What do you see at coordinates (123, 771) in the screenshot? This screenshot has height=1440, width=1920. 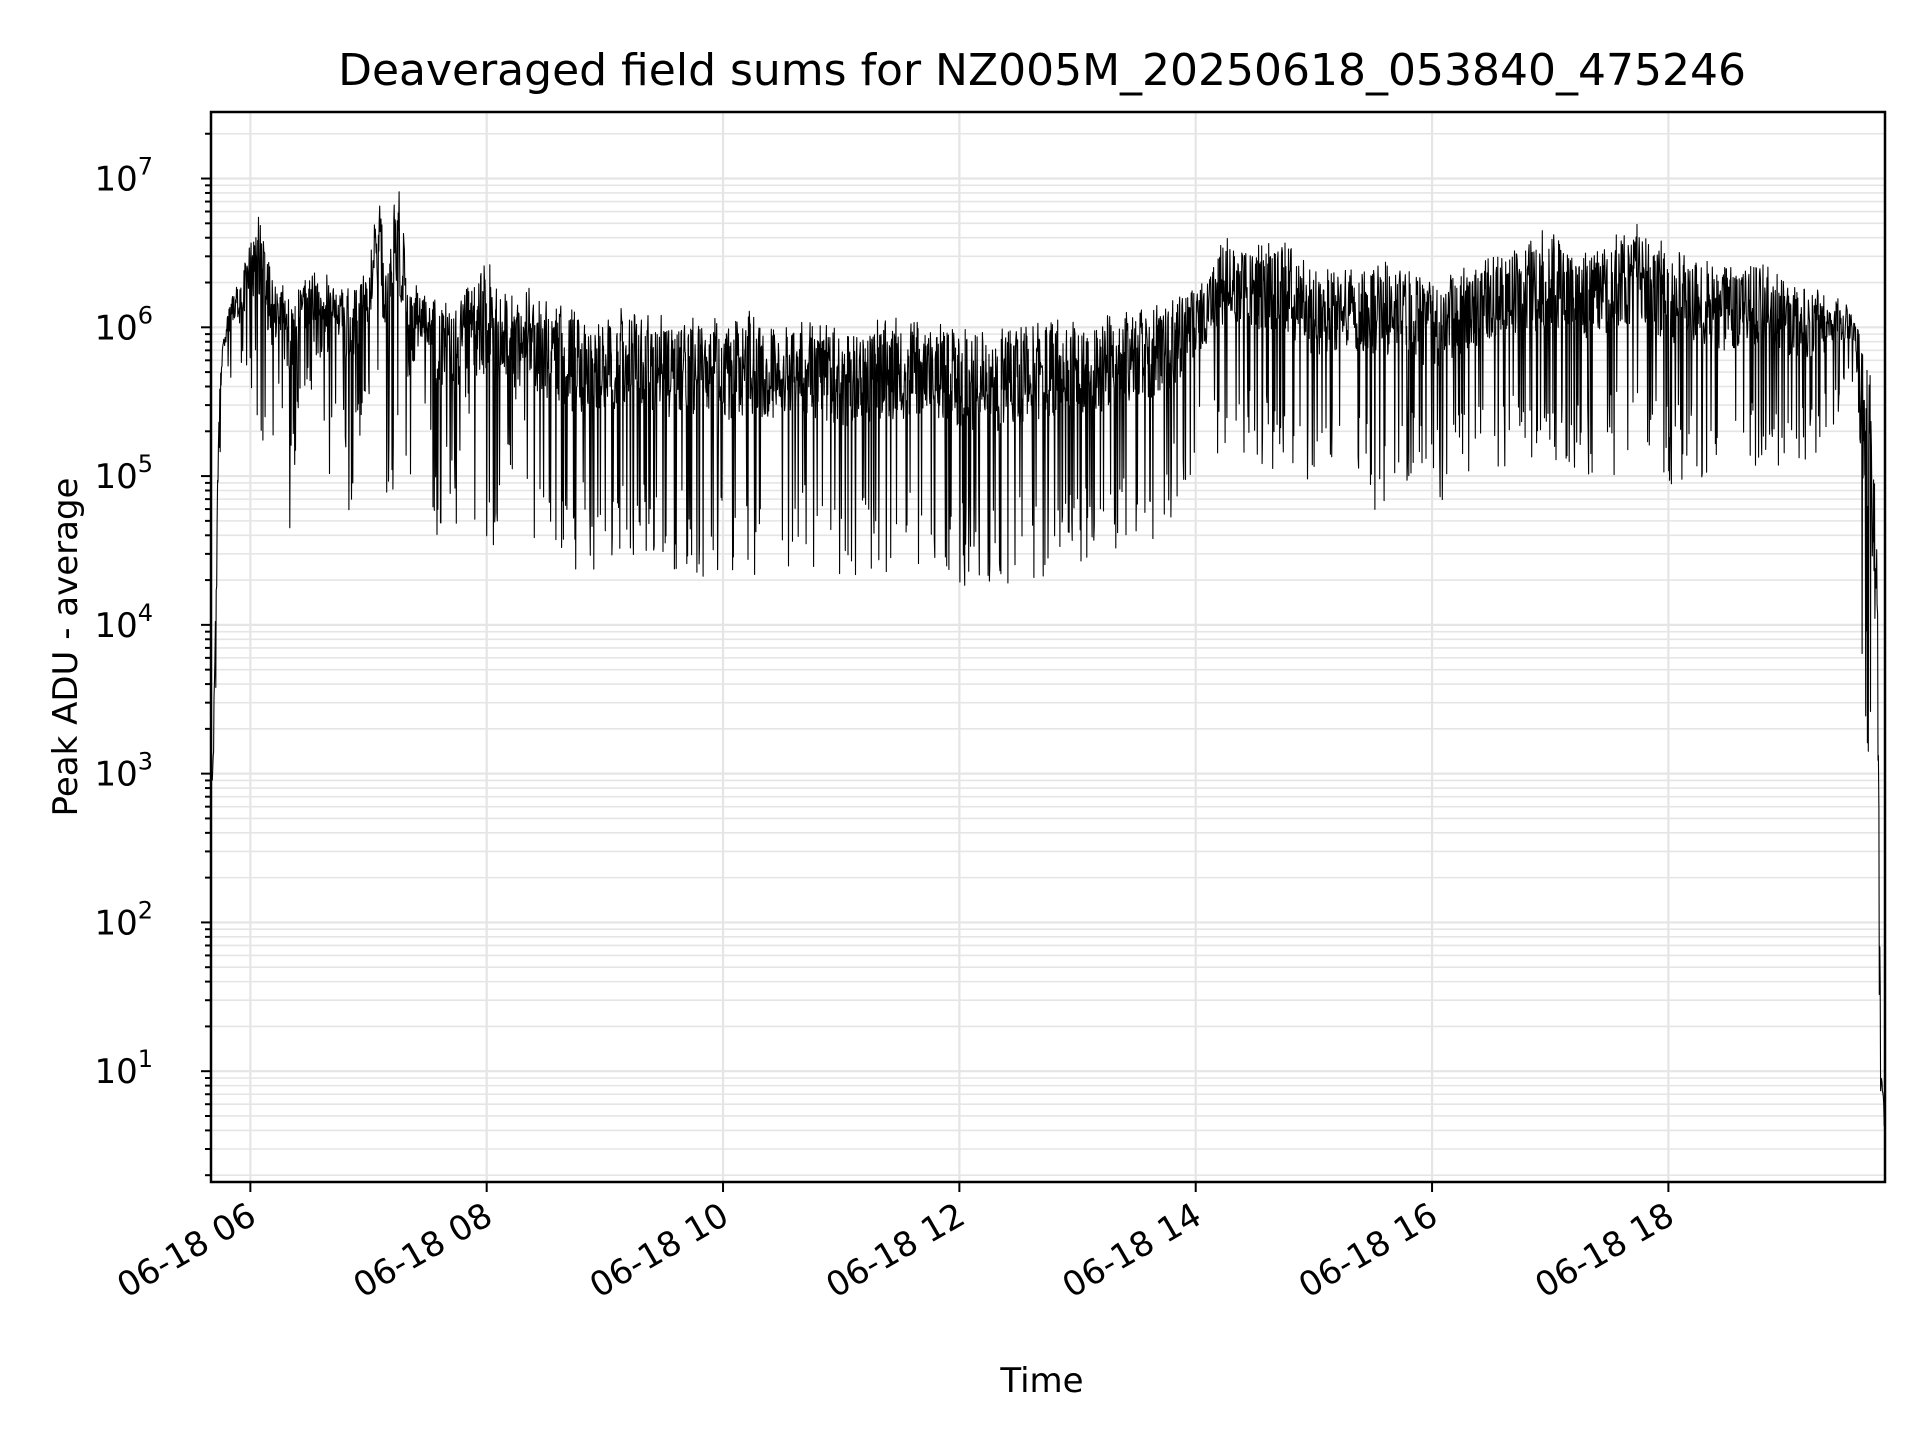 I see `y-tick-label: 10³` at bounding box center [123, 771].